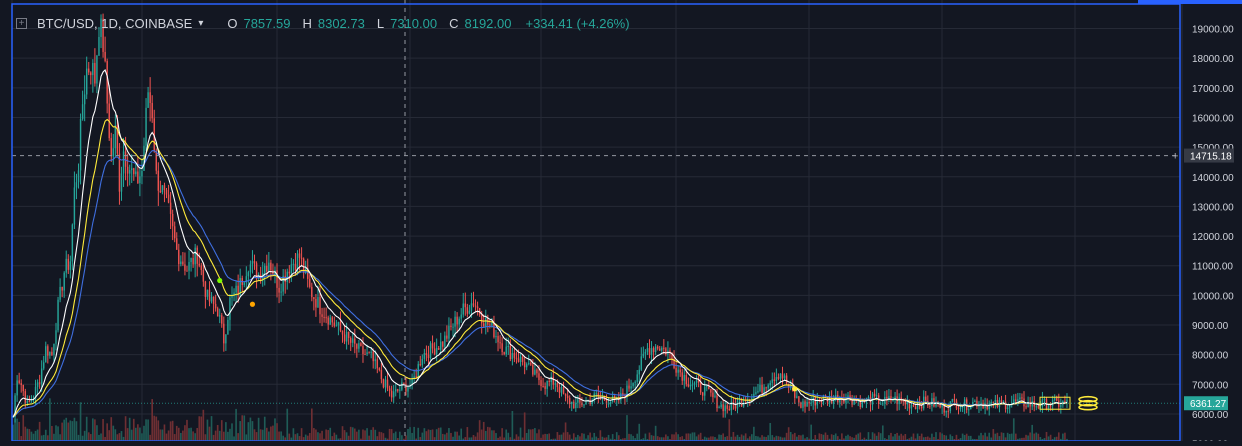  I want to click on open-label: O, so click(232, 23).